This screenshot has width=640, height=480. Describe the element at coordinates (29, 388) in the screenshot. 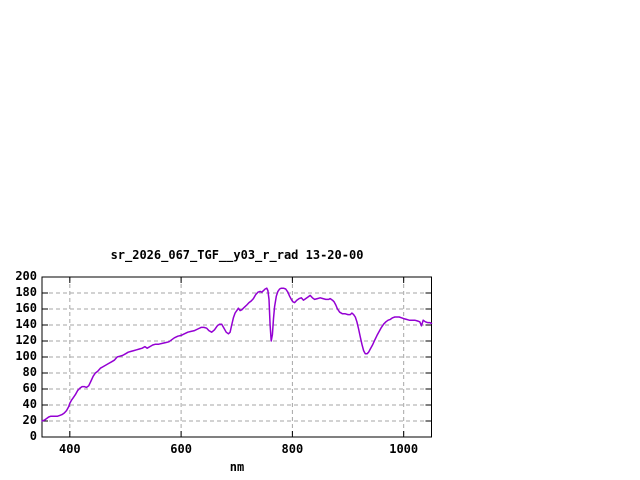

I see `y-tick-label: 60` at that location.